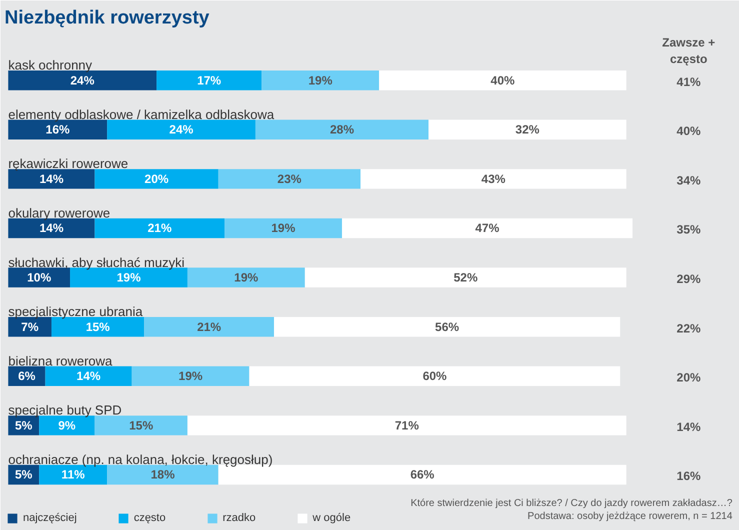  Describe the element at coordinates (73, 475) in the screenshot. I see `data-label: 11%` at that location.